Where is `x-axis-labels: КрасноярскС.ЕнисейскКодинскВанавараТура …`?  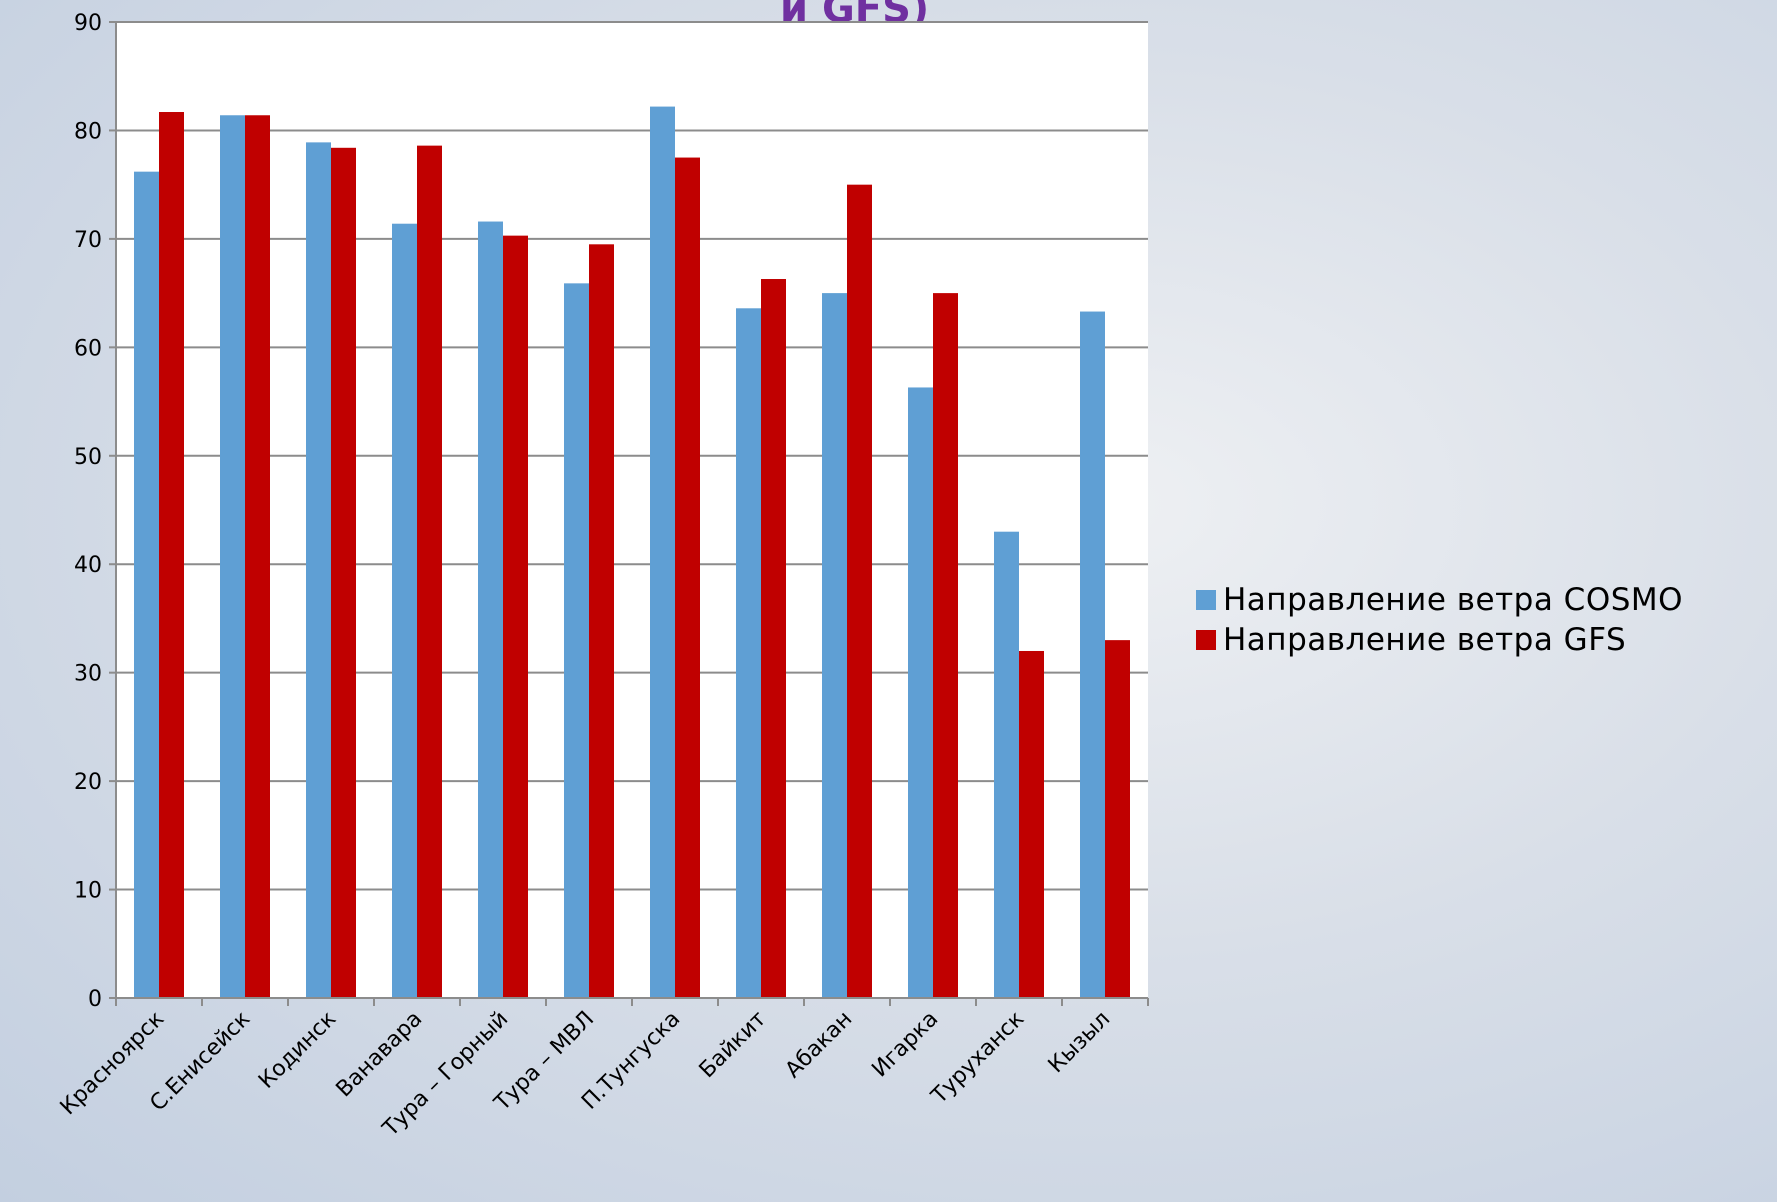 x-axis-labels: КрасноярскС.ЕнисейскКодинскВанавараТура … is located at coordinates (586, 1074).